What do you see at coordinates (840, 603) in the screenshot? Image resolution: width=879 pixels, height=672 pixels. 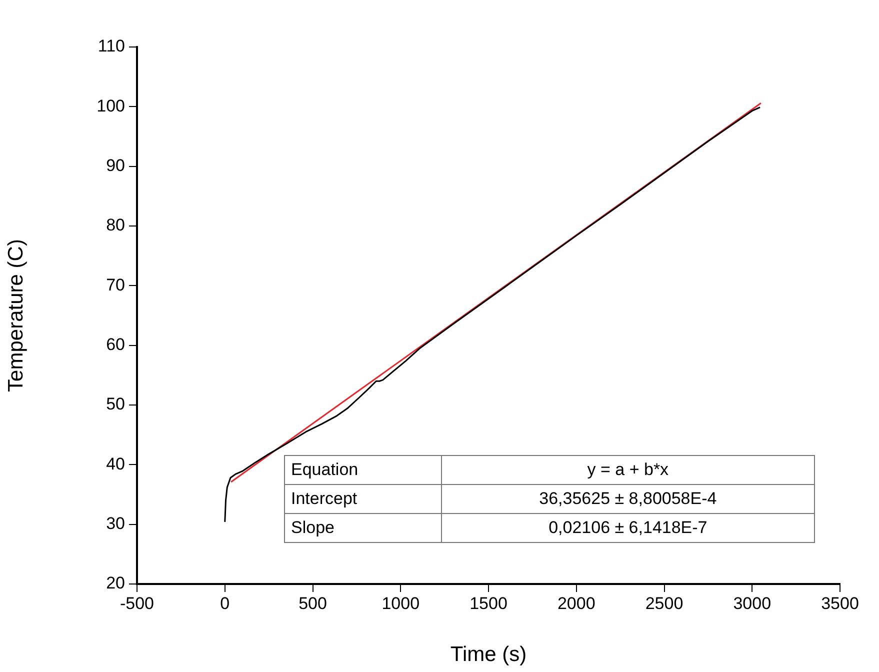 I see `x-tick-label: 3500` at bounding box center [840, 603].